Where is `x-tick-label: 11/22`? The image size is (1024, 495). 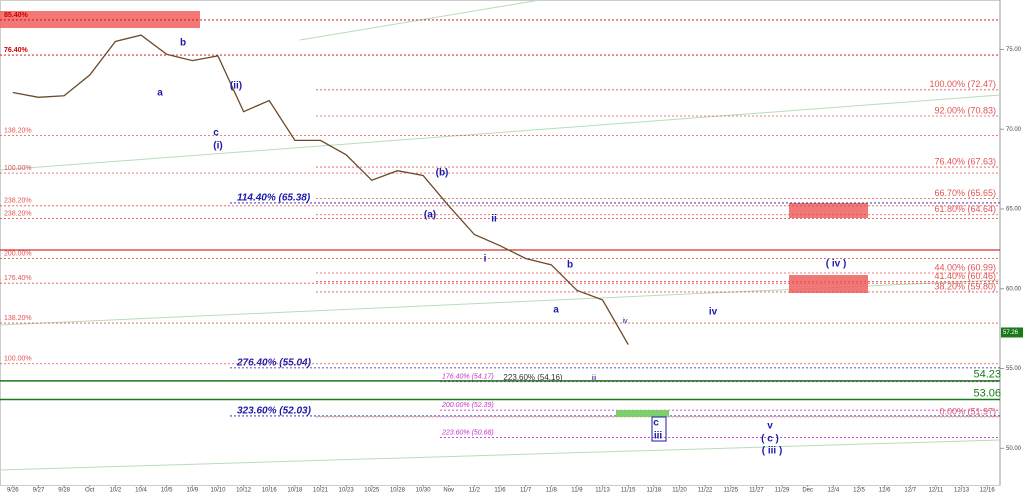 x-tick-label: 11/22 is located at coordinates (705, 491).